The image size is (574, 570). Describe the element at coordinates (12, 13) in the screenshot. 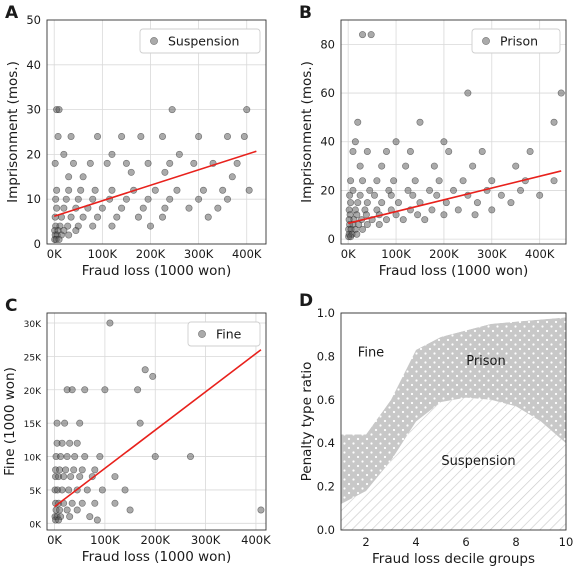

I see `panel-letter: A` at that location.